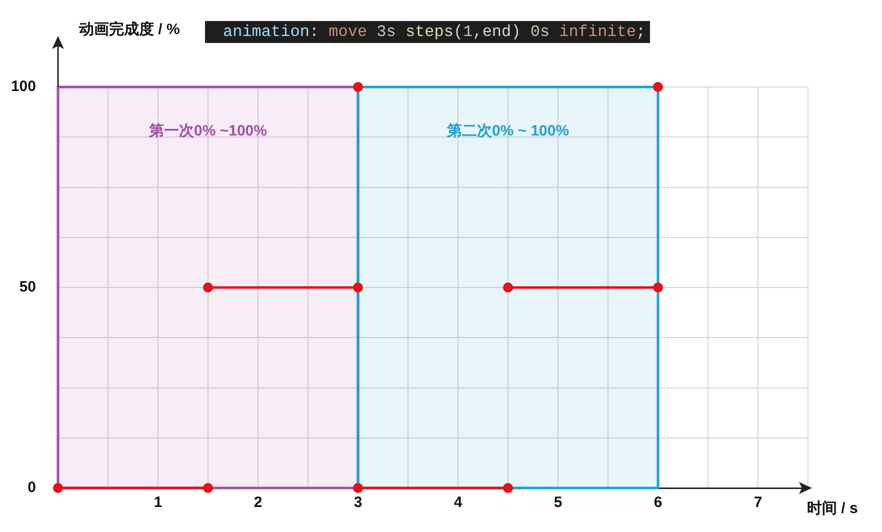 Image resolution: width=882 pixels, height=532 pixels. Describe the element at coordinates (27, 287) in the screenshot. I see `y-tick-label: 50` at that location.